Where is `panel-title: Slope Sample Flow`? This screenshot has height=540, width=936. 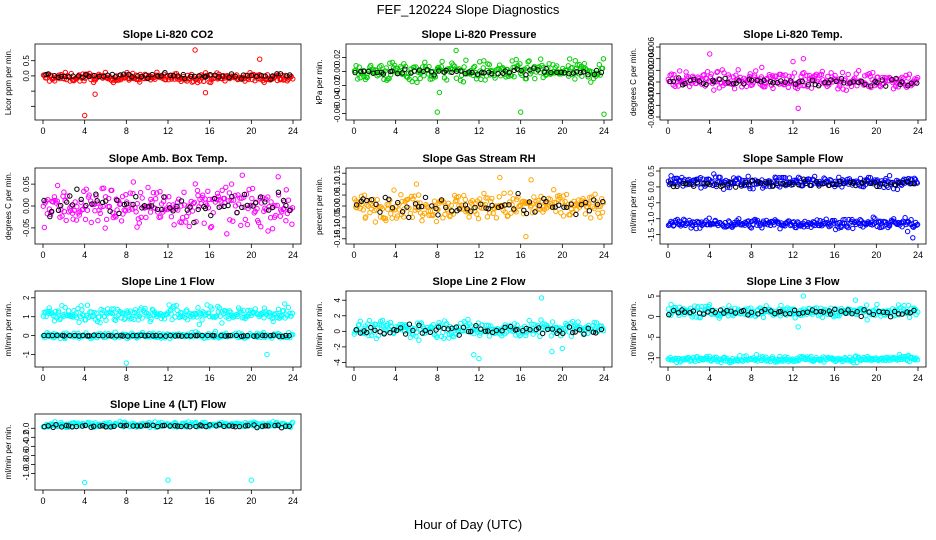 panel-title: Slope Sample Flow is located at coordinates (793, 159).